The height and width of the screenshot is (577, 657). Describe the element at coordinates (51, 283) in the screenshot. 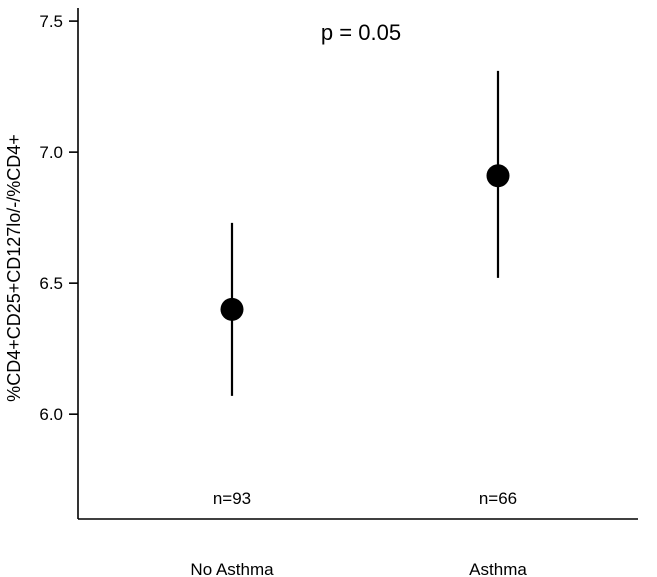

I see `y-tick-label: 6.5` at that location.